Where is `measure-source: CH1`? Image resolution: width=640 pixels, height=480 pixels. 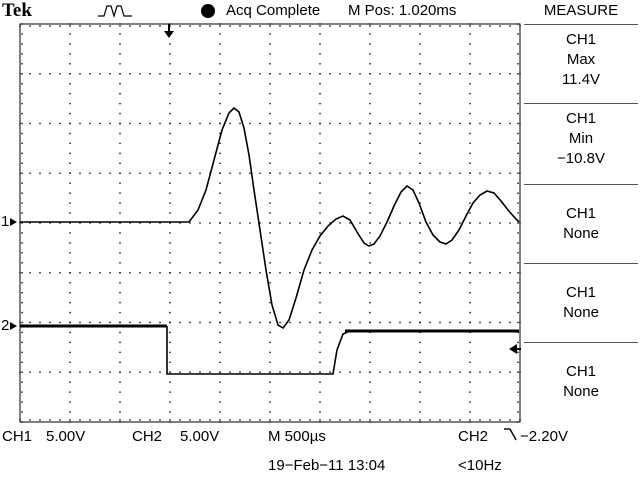 measure-source: CH1 is located at coordinates (580, 213).